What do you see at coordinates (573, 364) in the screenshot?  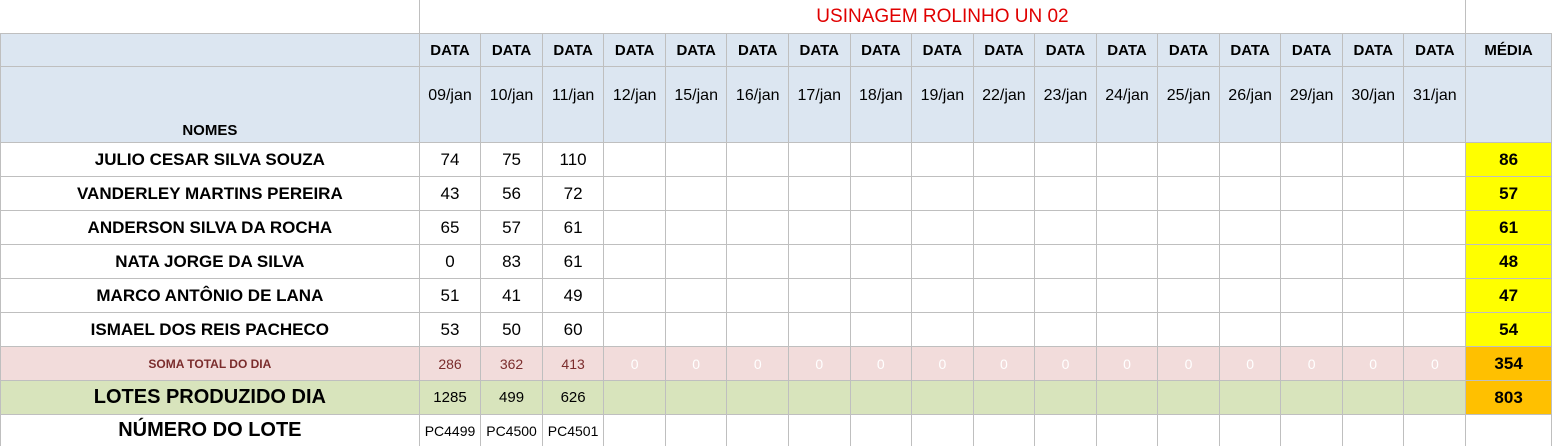 I see `soma-value: 413` at bounding box center [573, 364].